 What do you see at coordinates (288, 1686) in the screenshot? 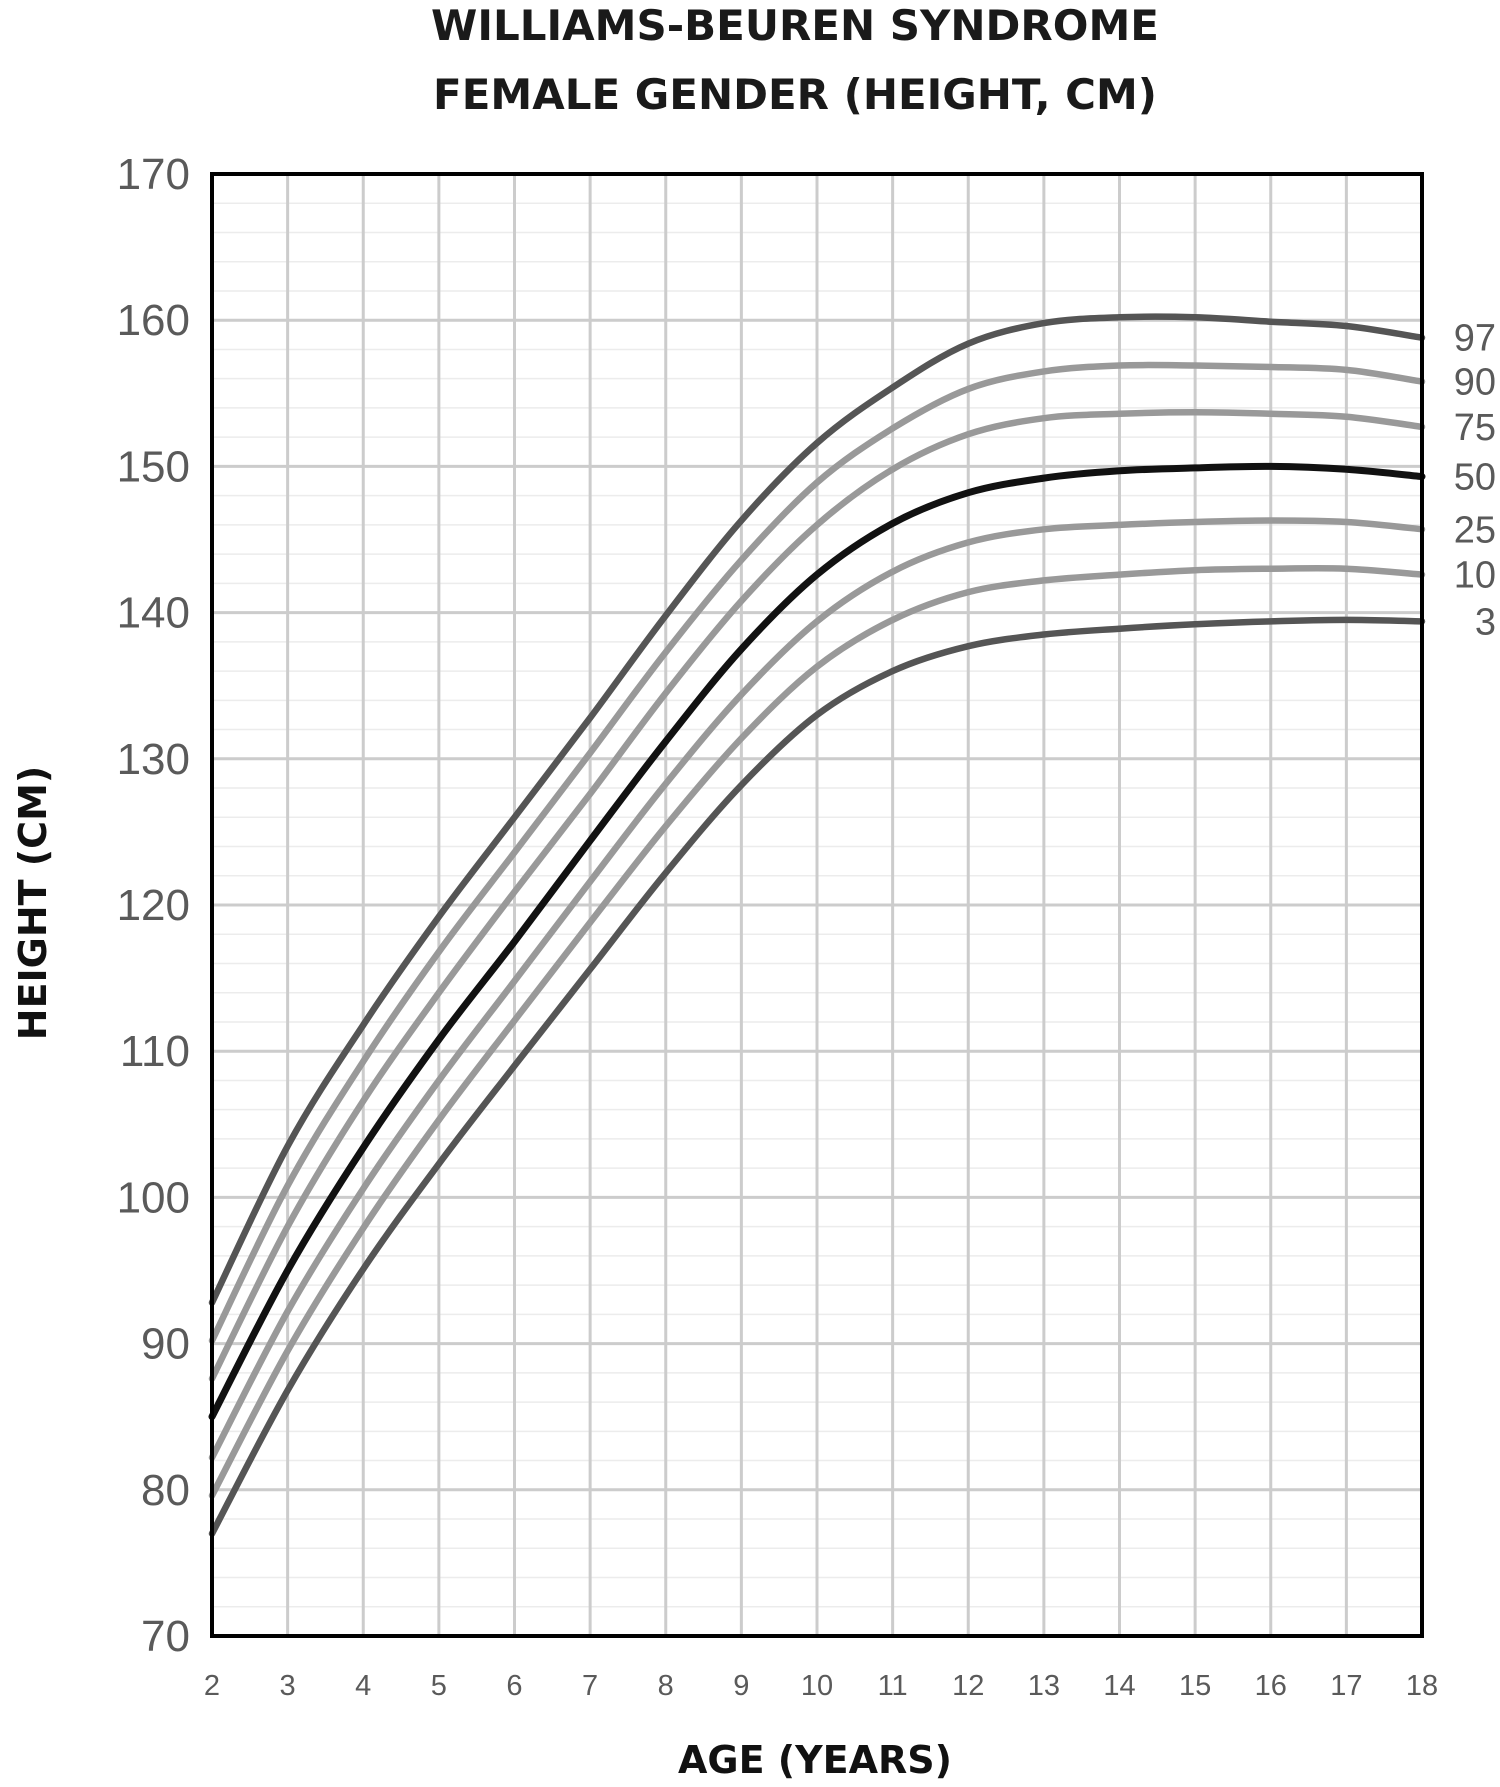
I see `x-tick-label: 3` at bounding box center [288, 1686].